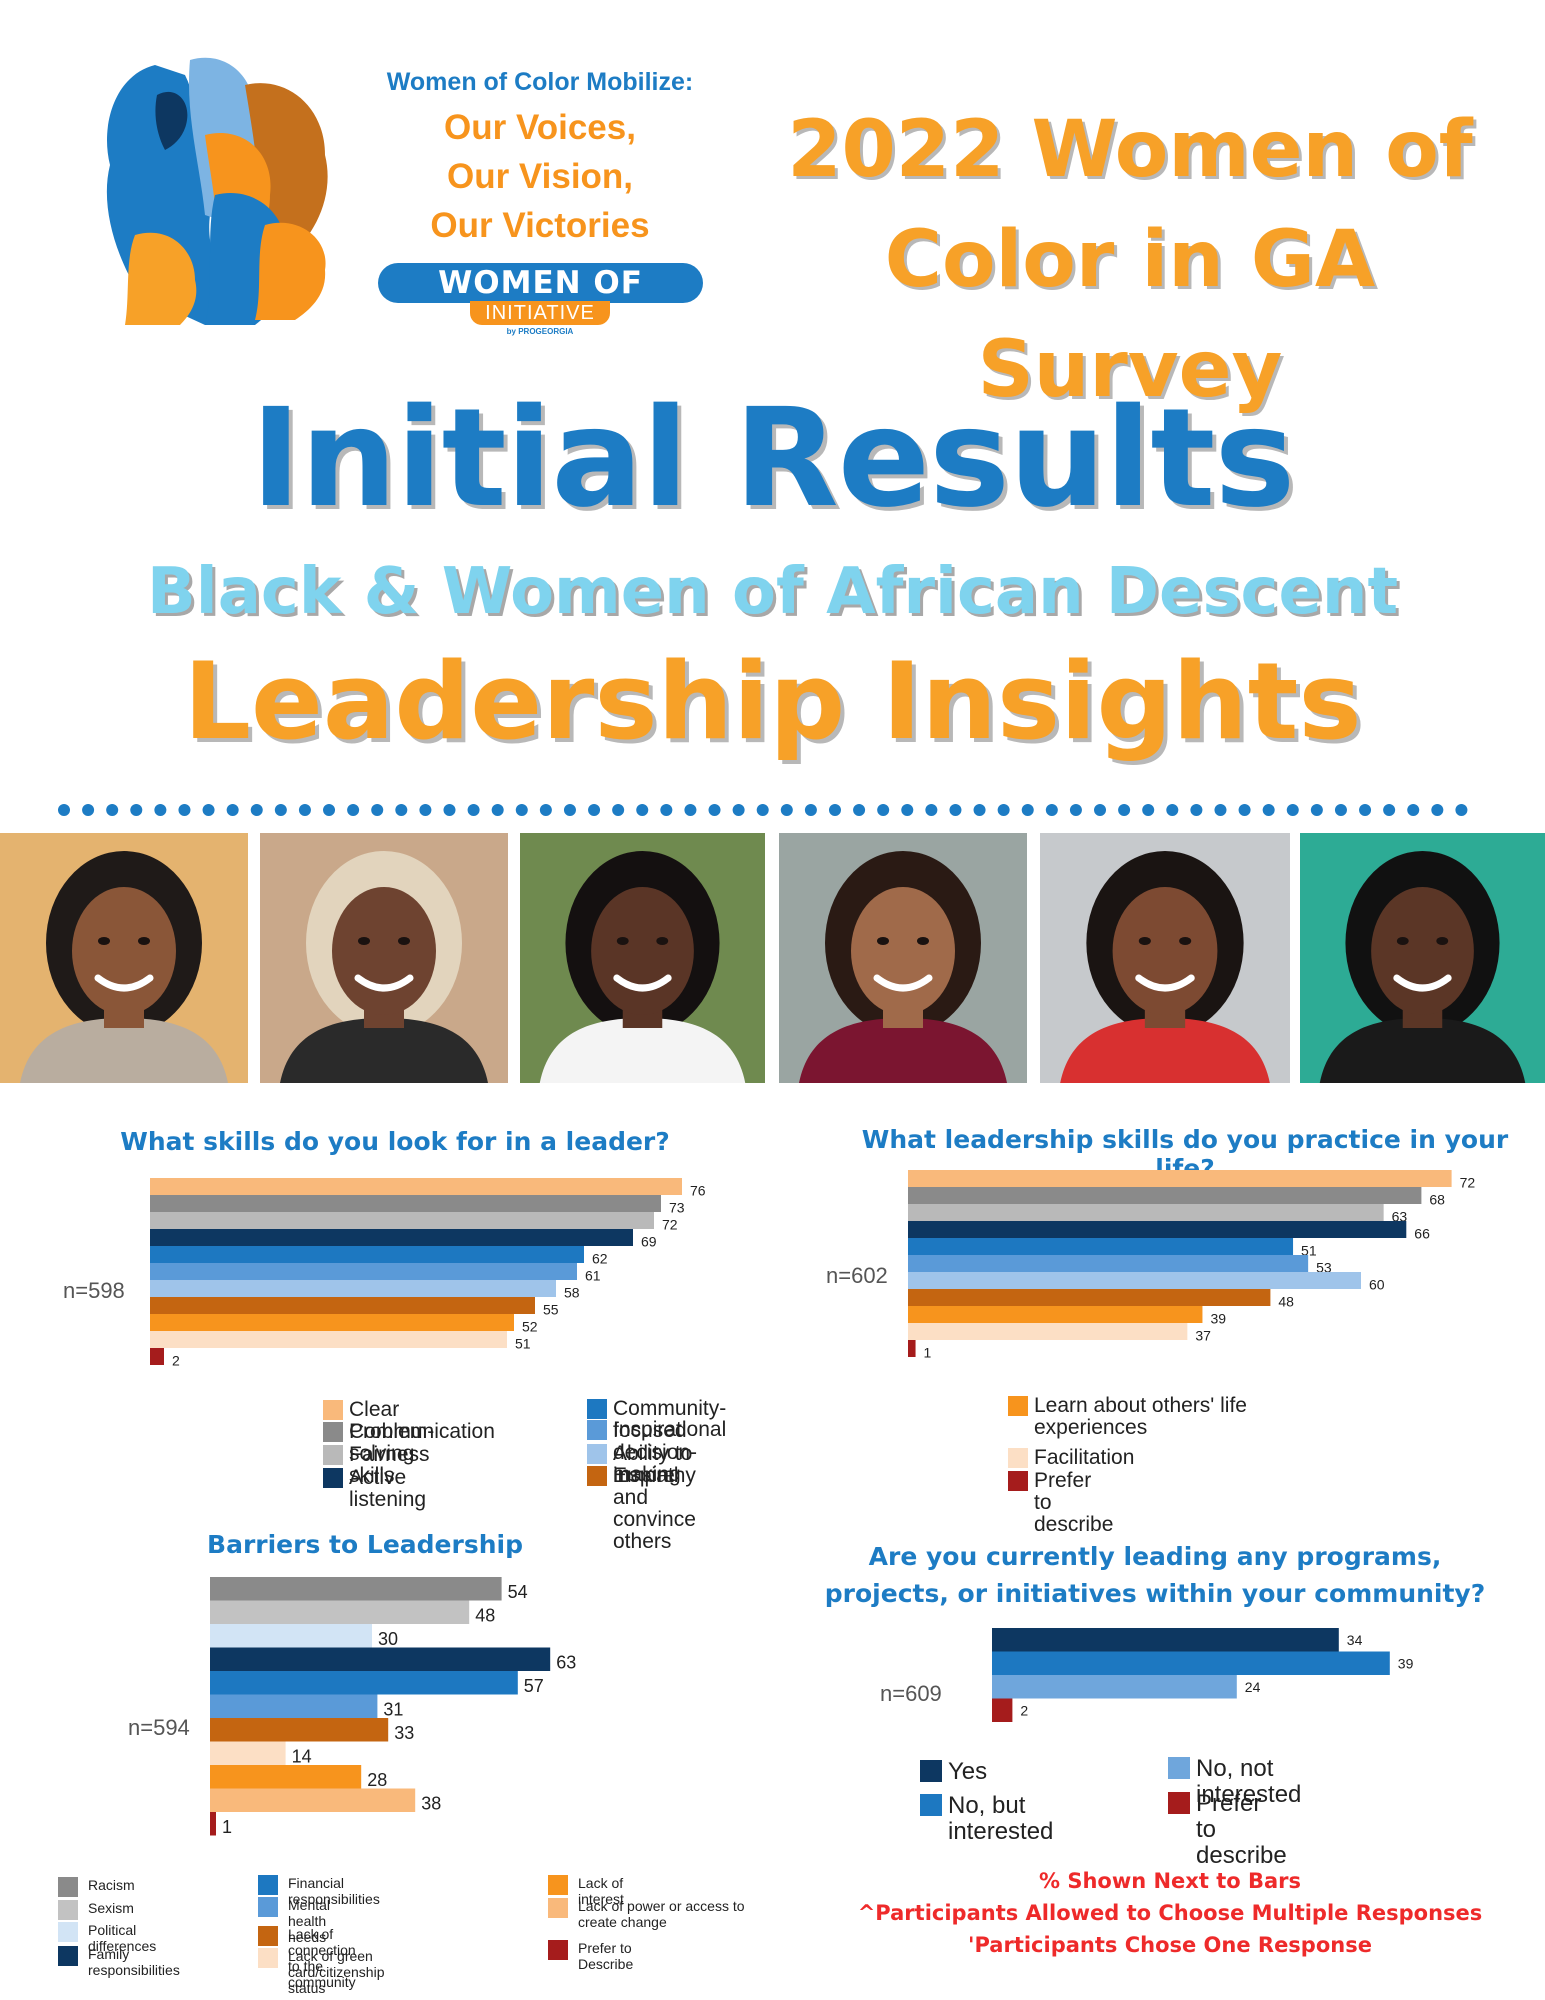  I want to click on chart3-barriers: 54 48 30 63 57 31 33 14 28 38 1, so click(393, 1707).